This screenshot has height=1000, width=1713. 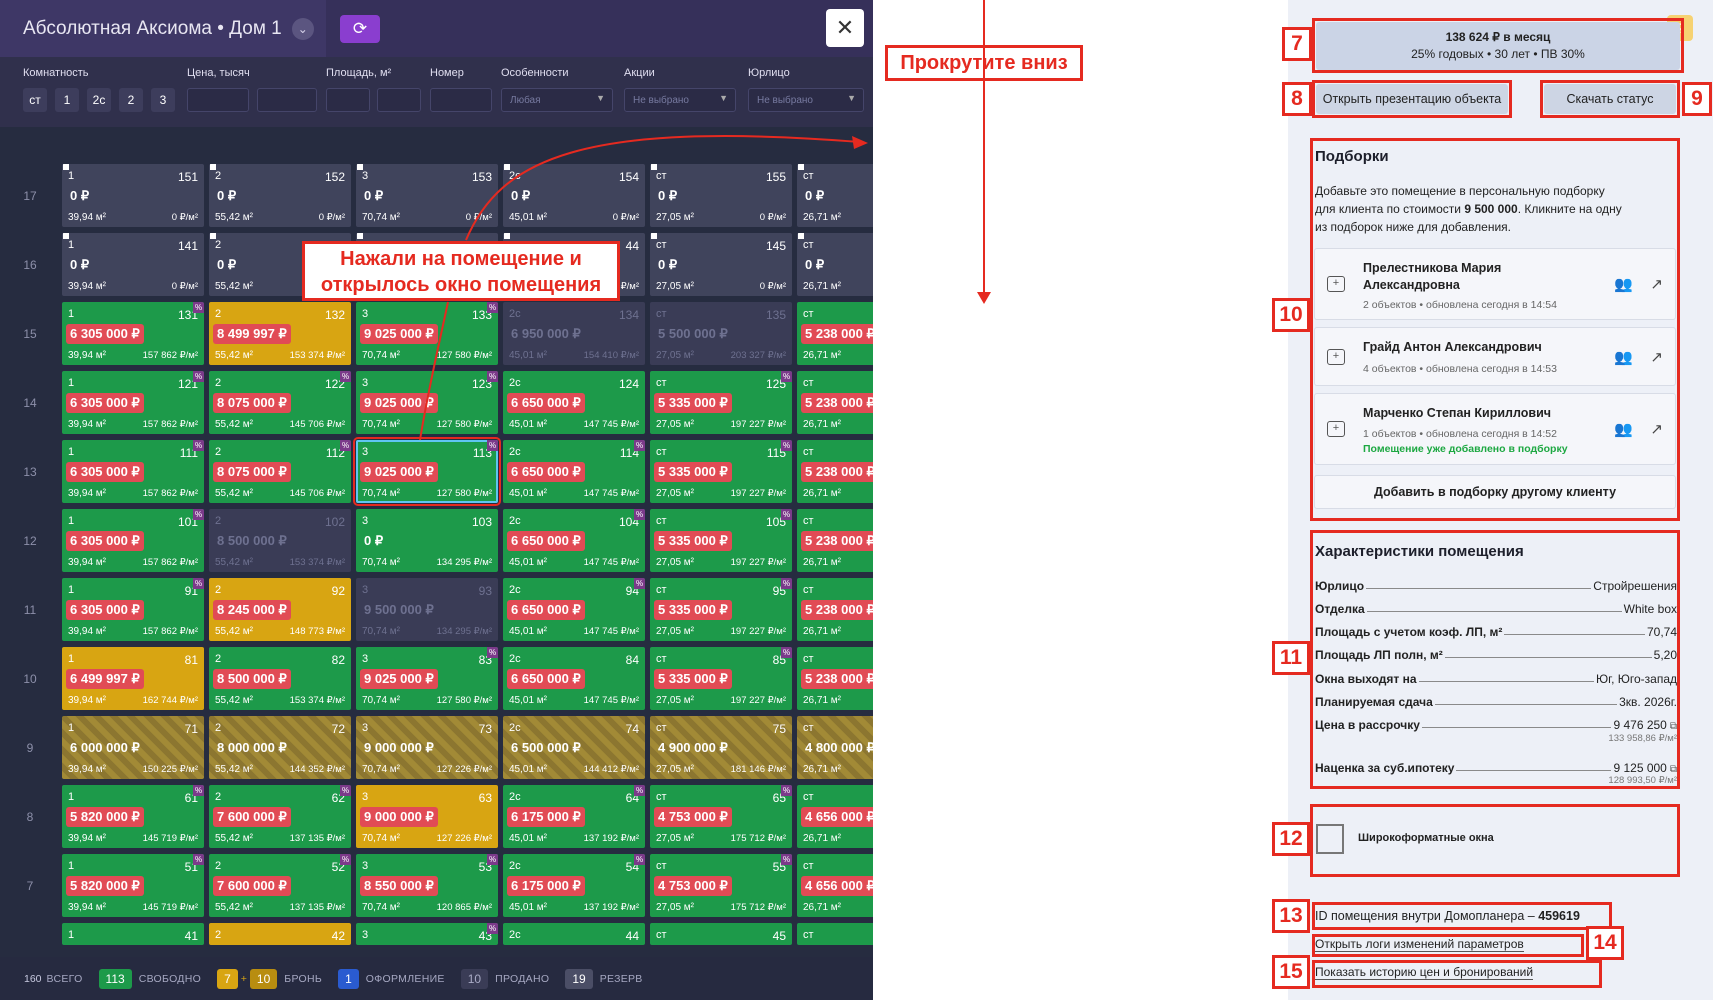 What do you see at coordinates (133, 678) in the screenshot?
I see `apartment-cell: 1 81 6 499 997 ₽ 39,94 м² 162 744 ₽/м²` at bounding box center [133, 678].